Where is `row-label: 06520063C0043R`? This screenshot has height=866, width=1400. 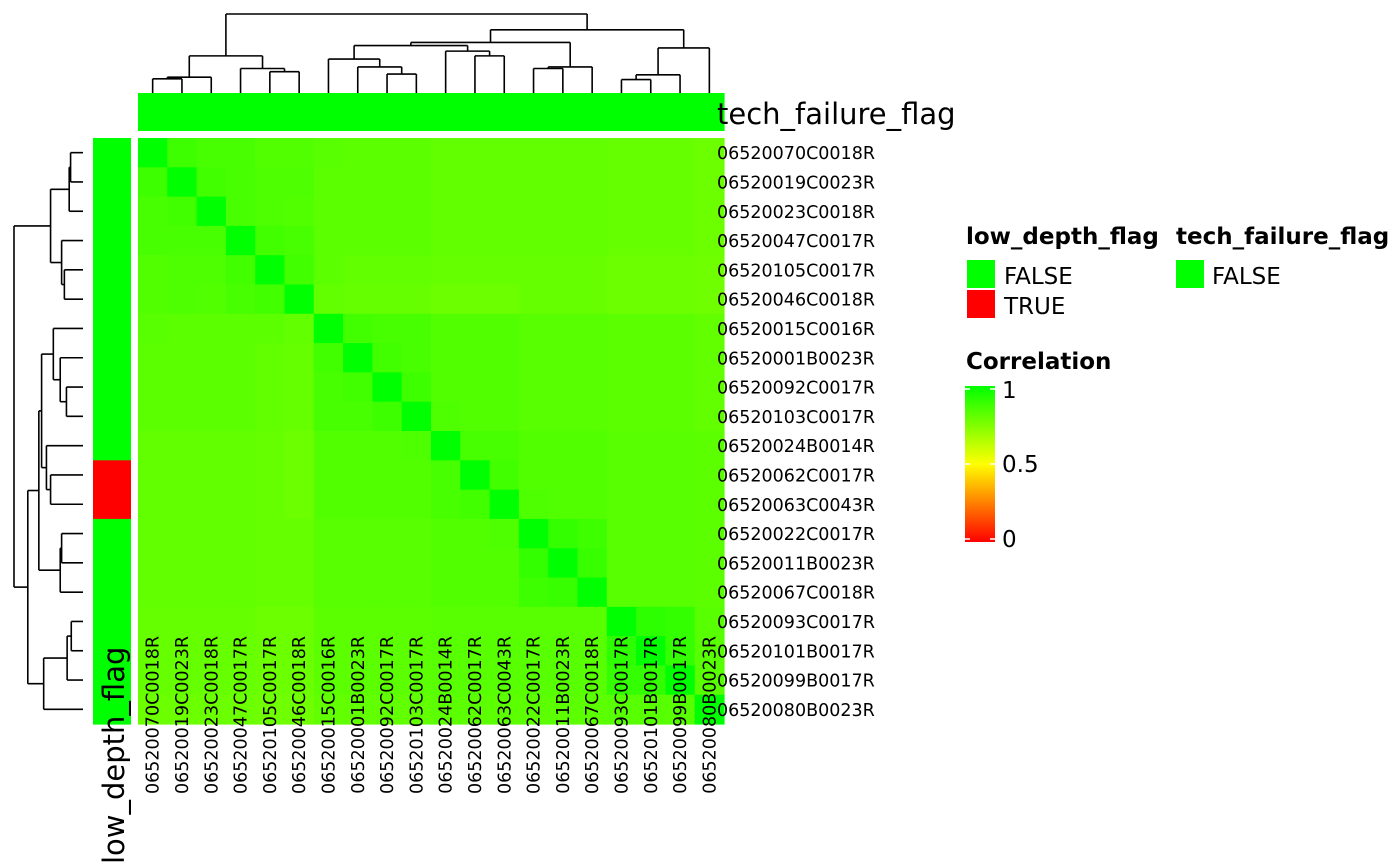
row-label: 06520063C0043R is located at coordinates (796, 506).